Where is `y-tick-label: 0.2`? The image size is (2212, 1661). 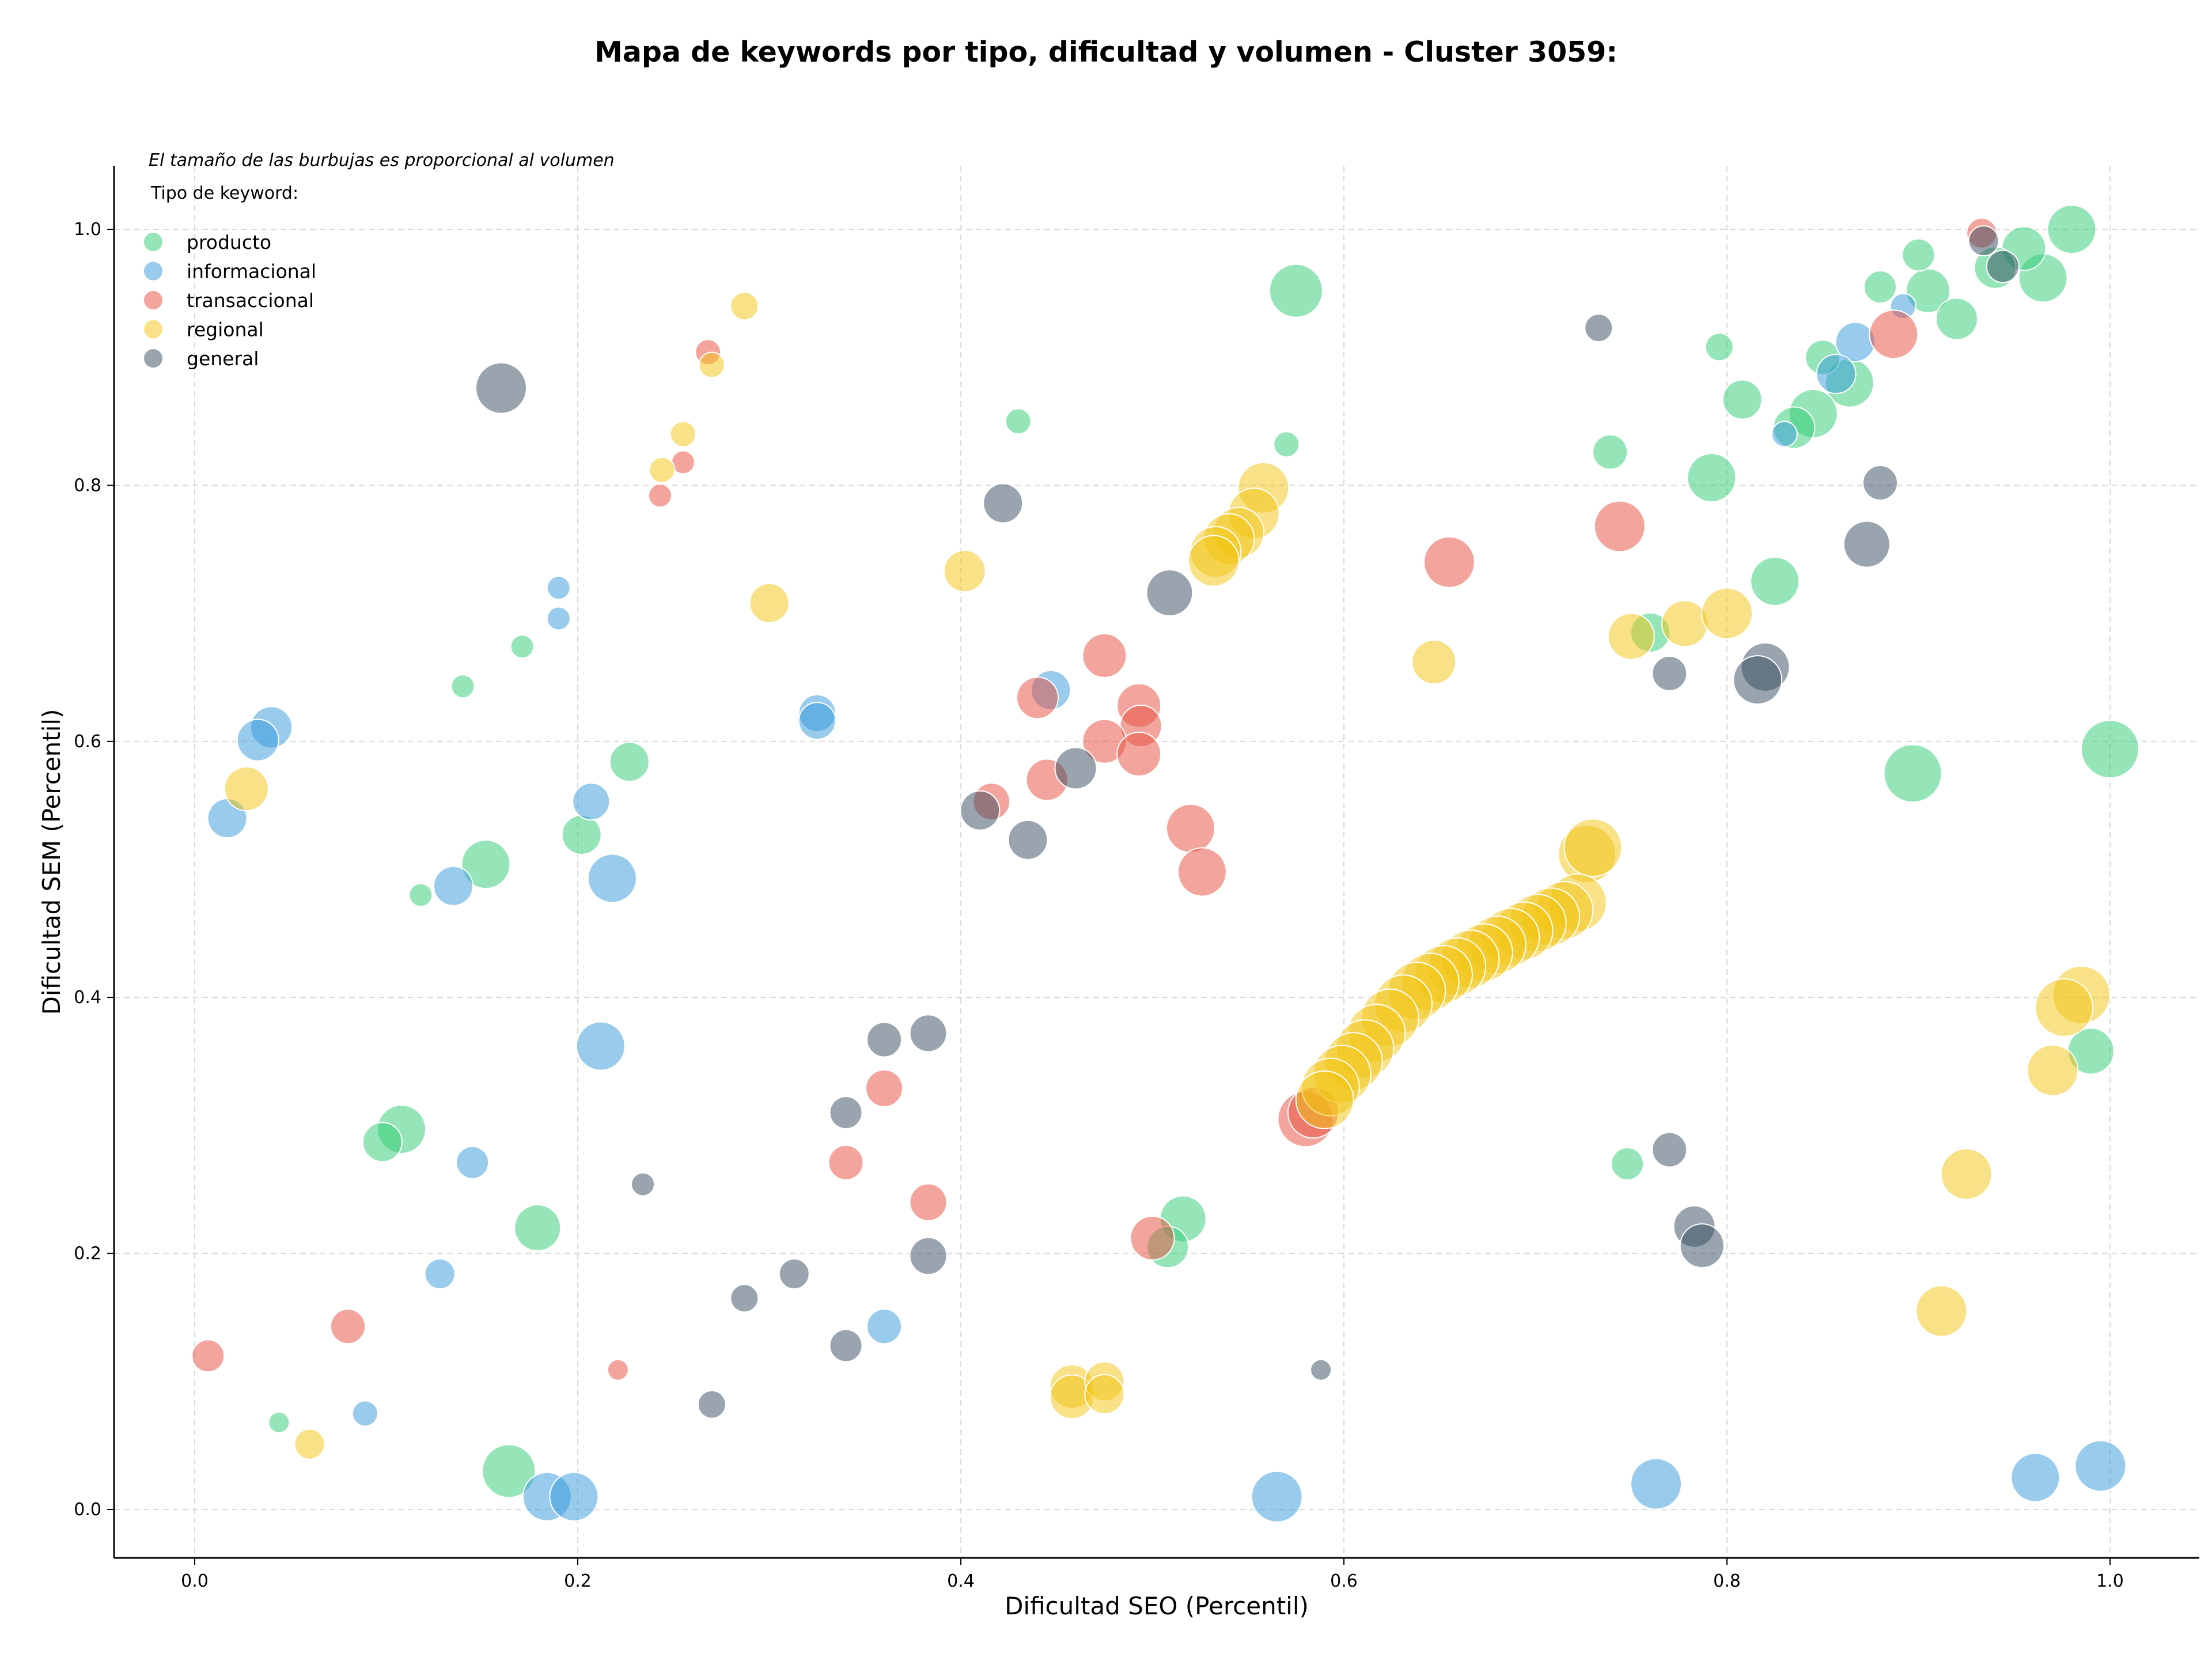
y-tick-label: 0.2 is located at coordinates (87, 1254).